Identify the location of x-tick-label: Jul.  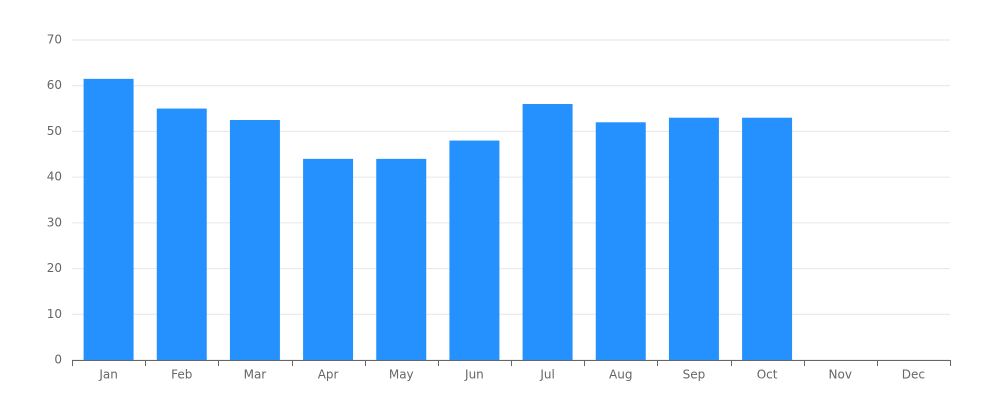
(546, 375).